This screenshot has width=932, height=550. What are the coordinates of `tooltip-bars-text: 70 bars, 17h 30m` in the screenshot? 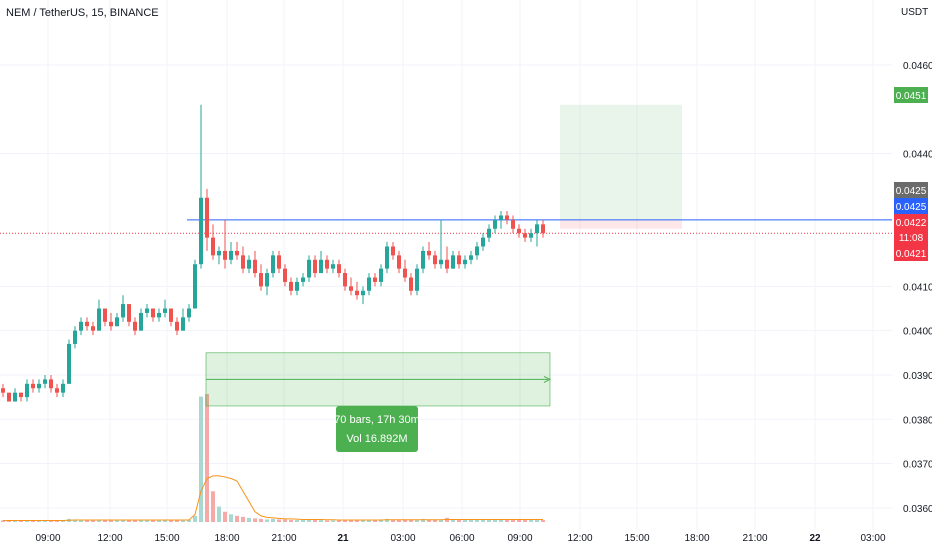 It's located at (377, 420).